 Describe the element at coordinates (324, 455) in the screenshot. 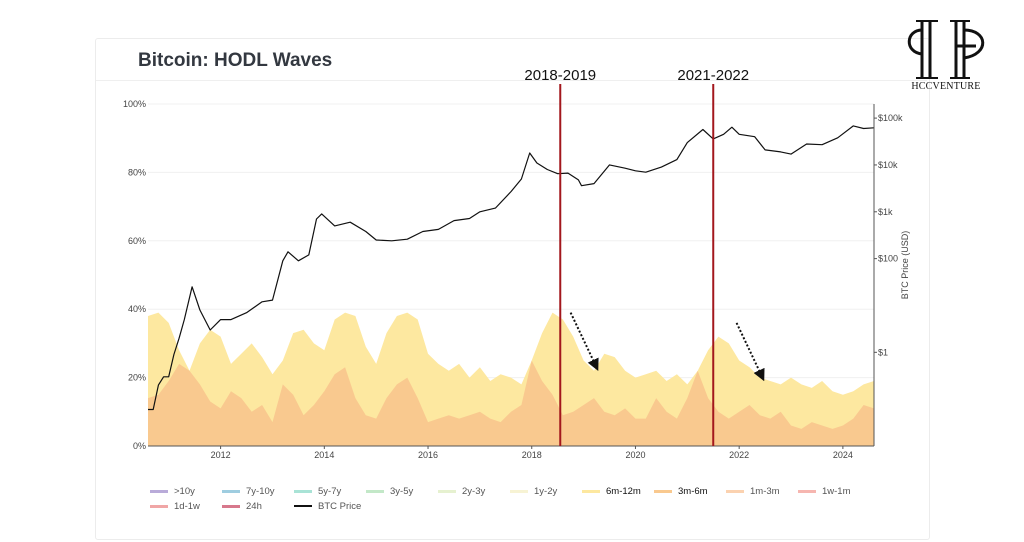

I see `x-tick-label: 2014` at that location.